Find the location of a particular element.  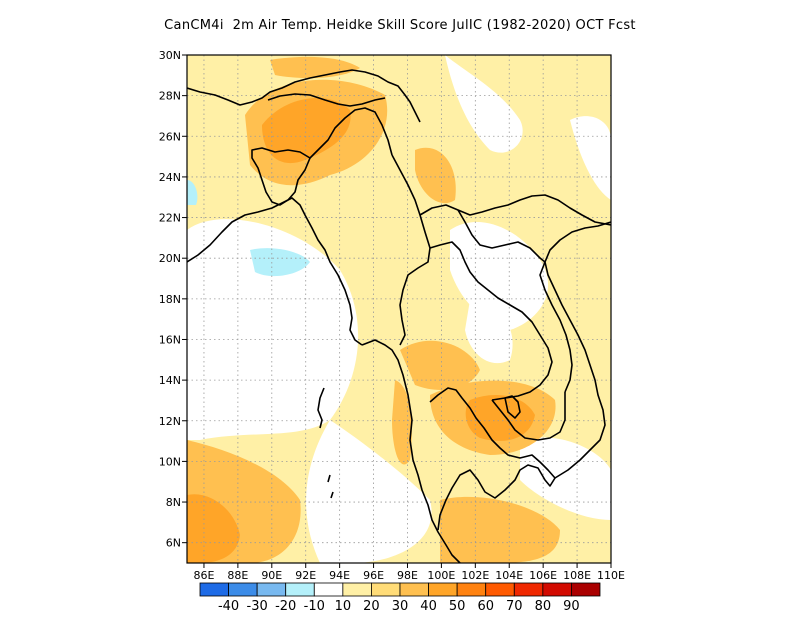

lat-label: 10N is located at coordinates (170, 461).